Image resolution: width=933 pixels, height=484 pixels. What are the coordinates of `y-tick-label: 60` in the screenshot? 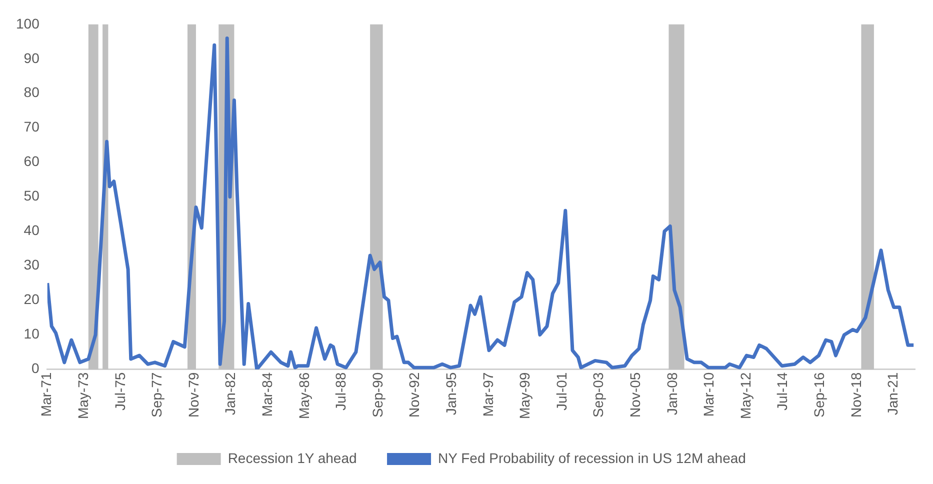 It's located at (32, 161).